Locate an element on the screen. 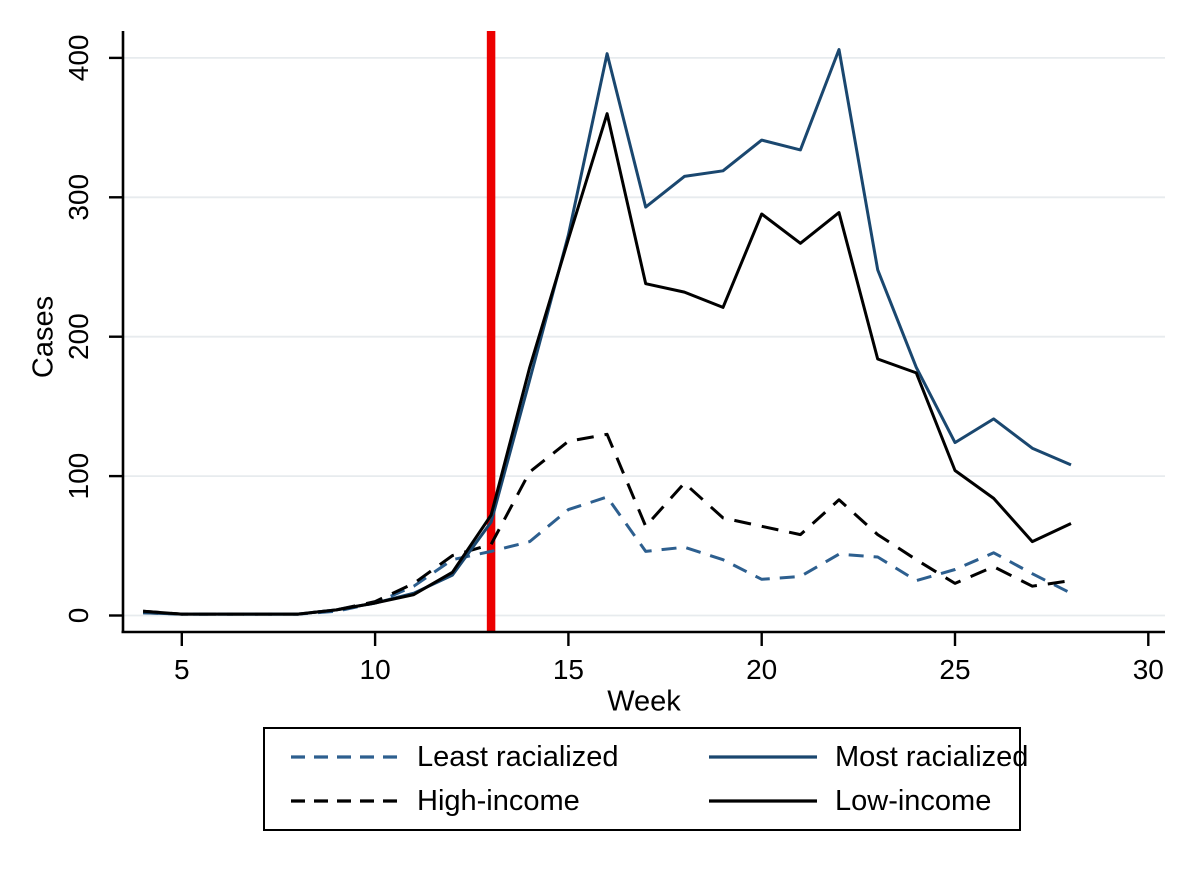  legend-item-least-racialized: Least racialized is located at coordinates (498, 757).